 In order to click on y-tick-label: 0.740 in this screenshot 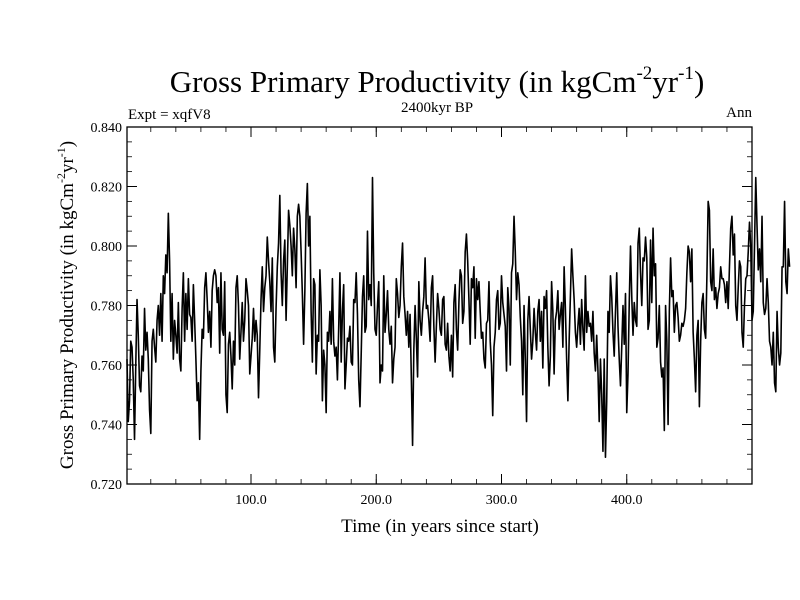, I will do `click(107, 426)`.